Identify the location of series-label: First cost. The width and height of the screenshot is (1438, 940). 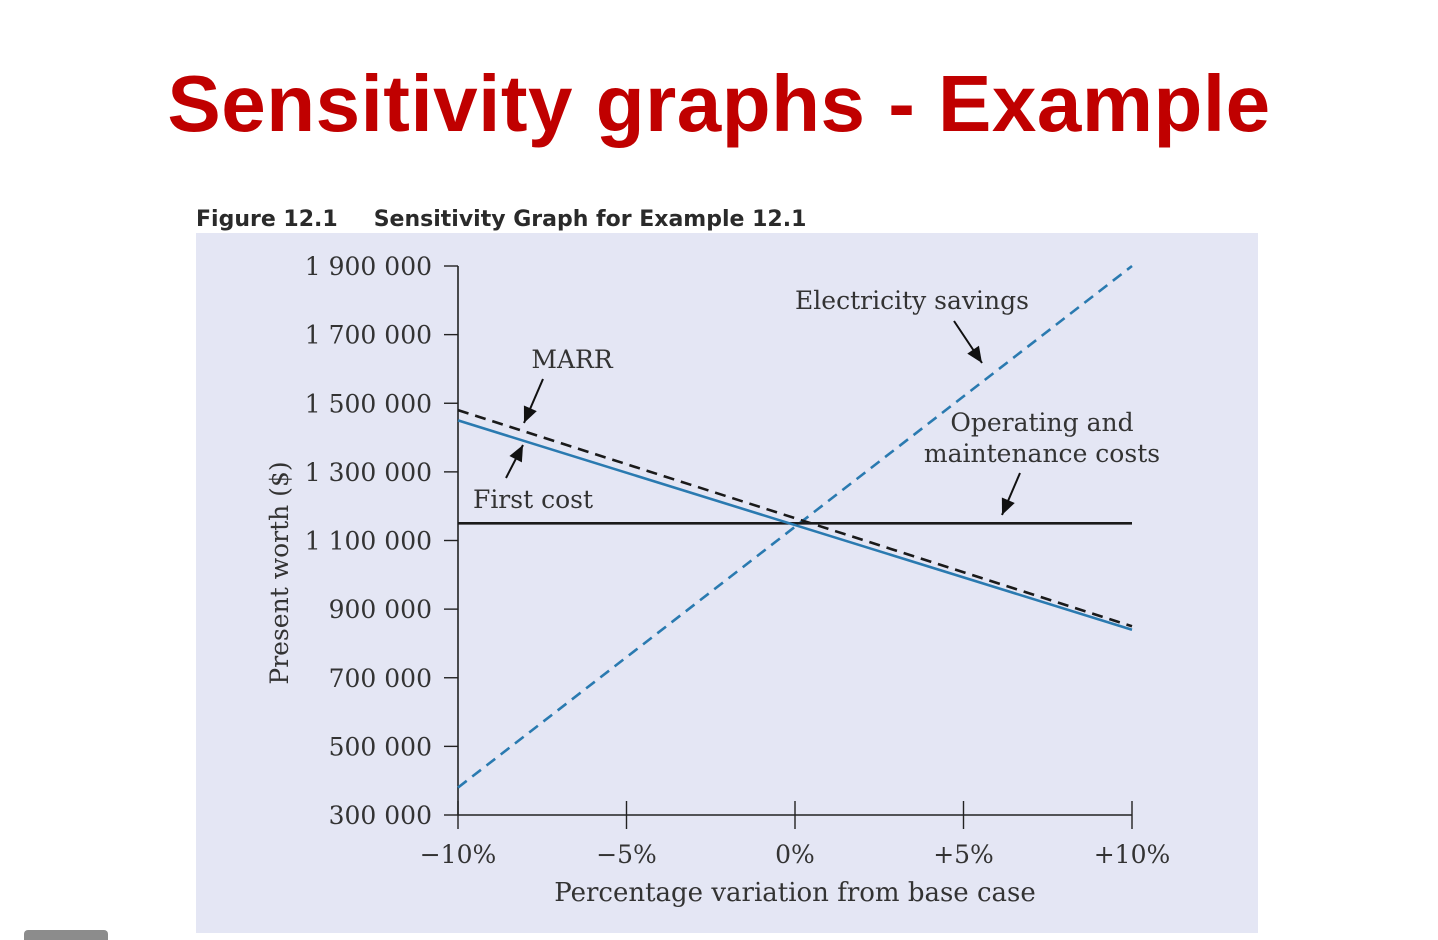
(533, 499).